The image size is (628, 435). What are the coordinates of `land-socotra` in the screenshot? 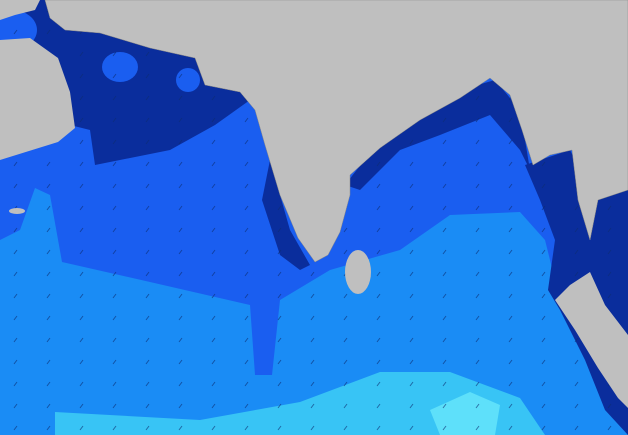 It's located at (17, 211).